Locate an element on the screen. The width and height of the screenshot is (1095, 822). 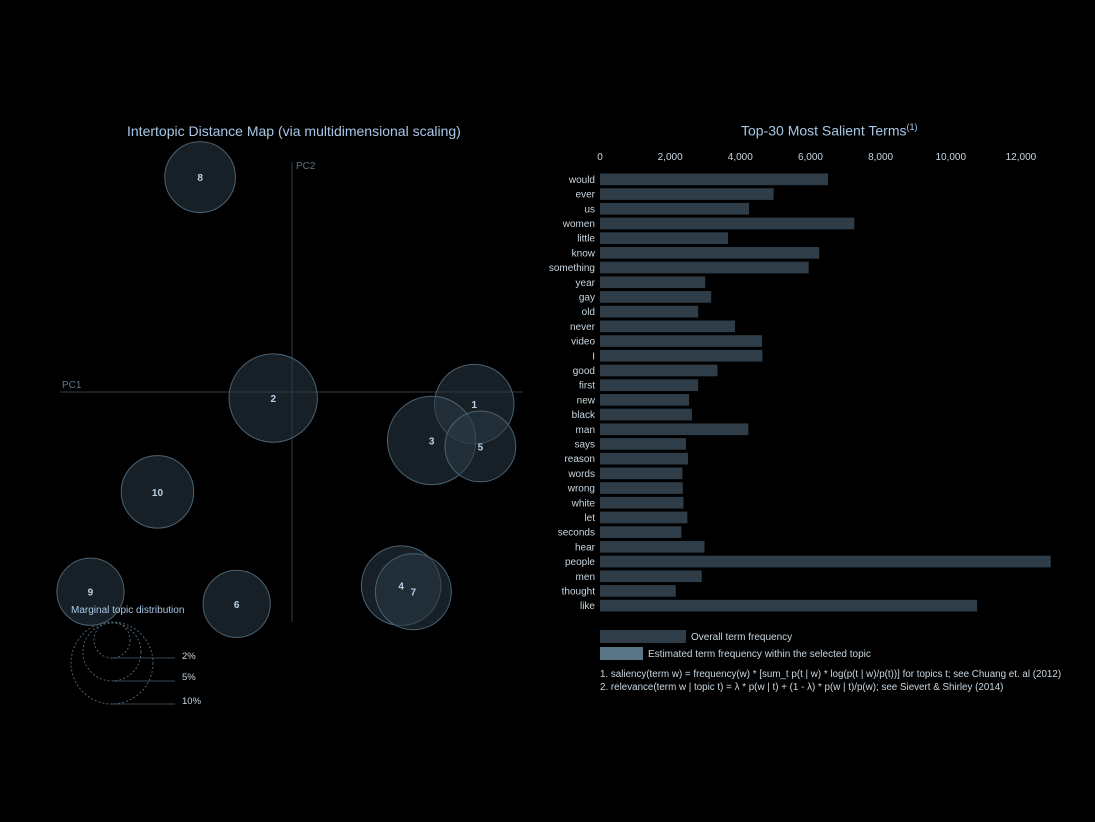
marginal-topic-legend: Marginal topic distribution 2% 5% 10% is located at coordinates (136, 656).